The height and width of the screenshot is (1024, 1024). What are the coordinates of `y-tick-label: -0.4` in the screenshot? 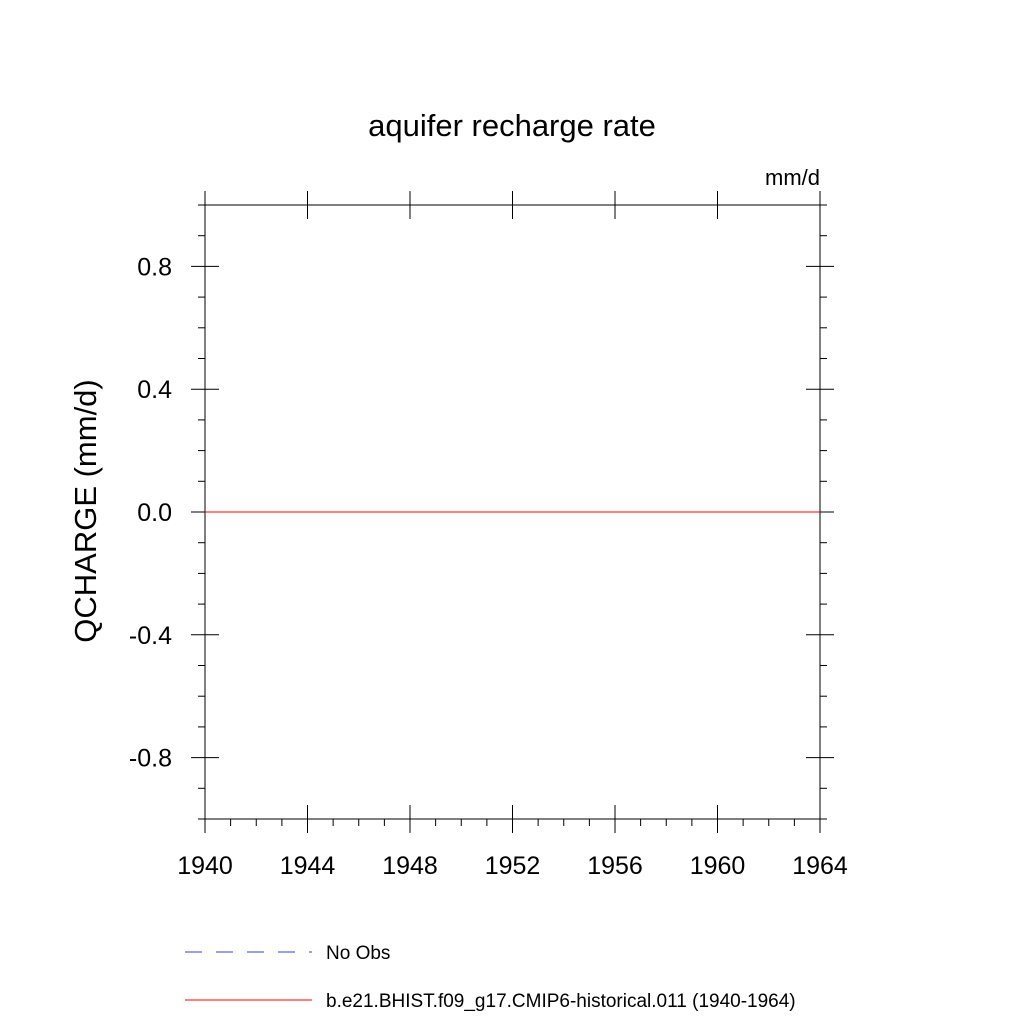 It's located at (150, 636).